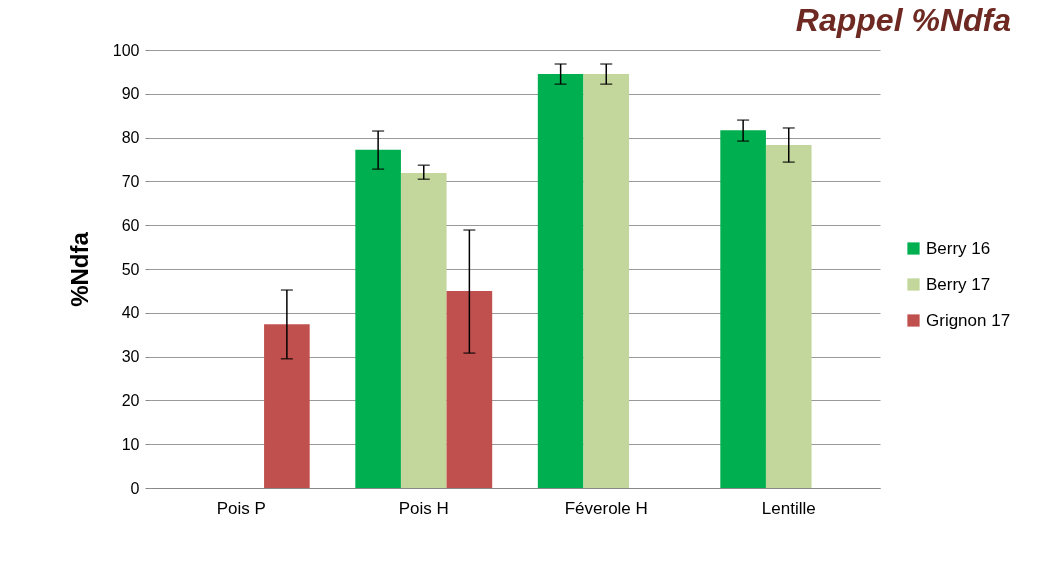  What do you see at coordinates (241, 508) in the screenshot?
I see `x-tick-label: Pois P` at bounding box center [241, 508].